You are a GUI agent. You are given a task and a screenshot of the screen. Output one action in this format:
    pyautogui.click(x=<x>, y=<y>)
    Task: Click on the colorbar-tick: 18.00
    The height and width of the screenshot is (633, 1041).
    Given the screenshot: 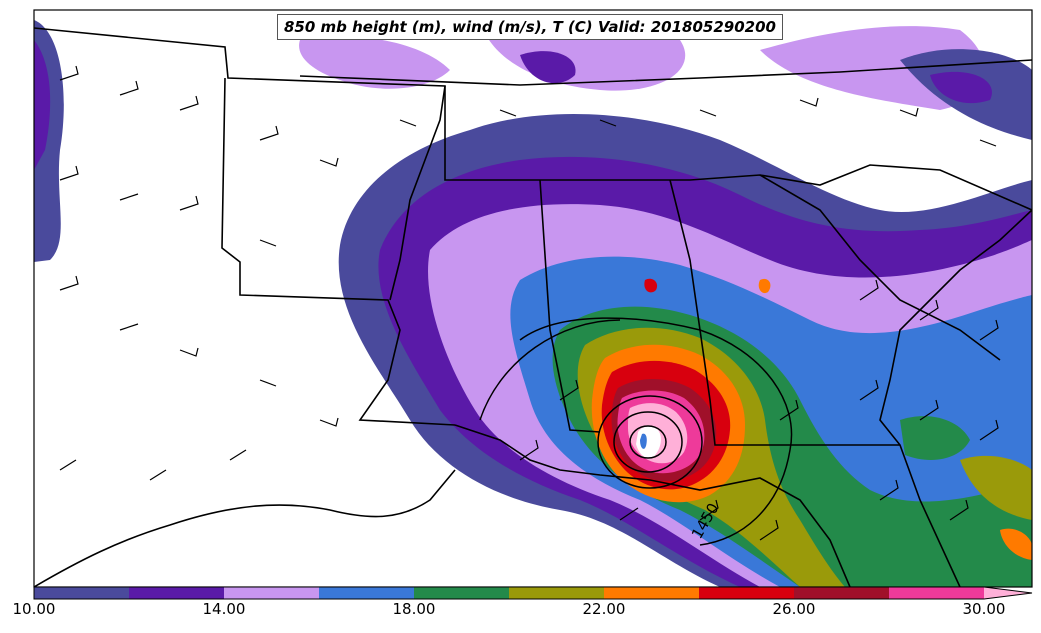 What is the action you would take?
    pyautogui.click(x=414, y=609)
    